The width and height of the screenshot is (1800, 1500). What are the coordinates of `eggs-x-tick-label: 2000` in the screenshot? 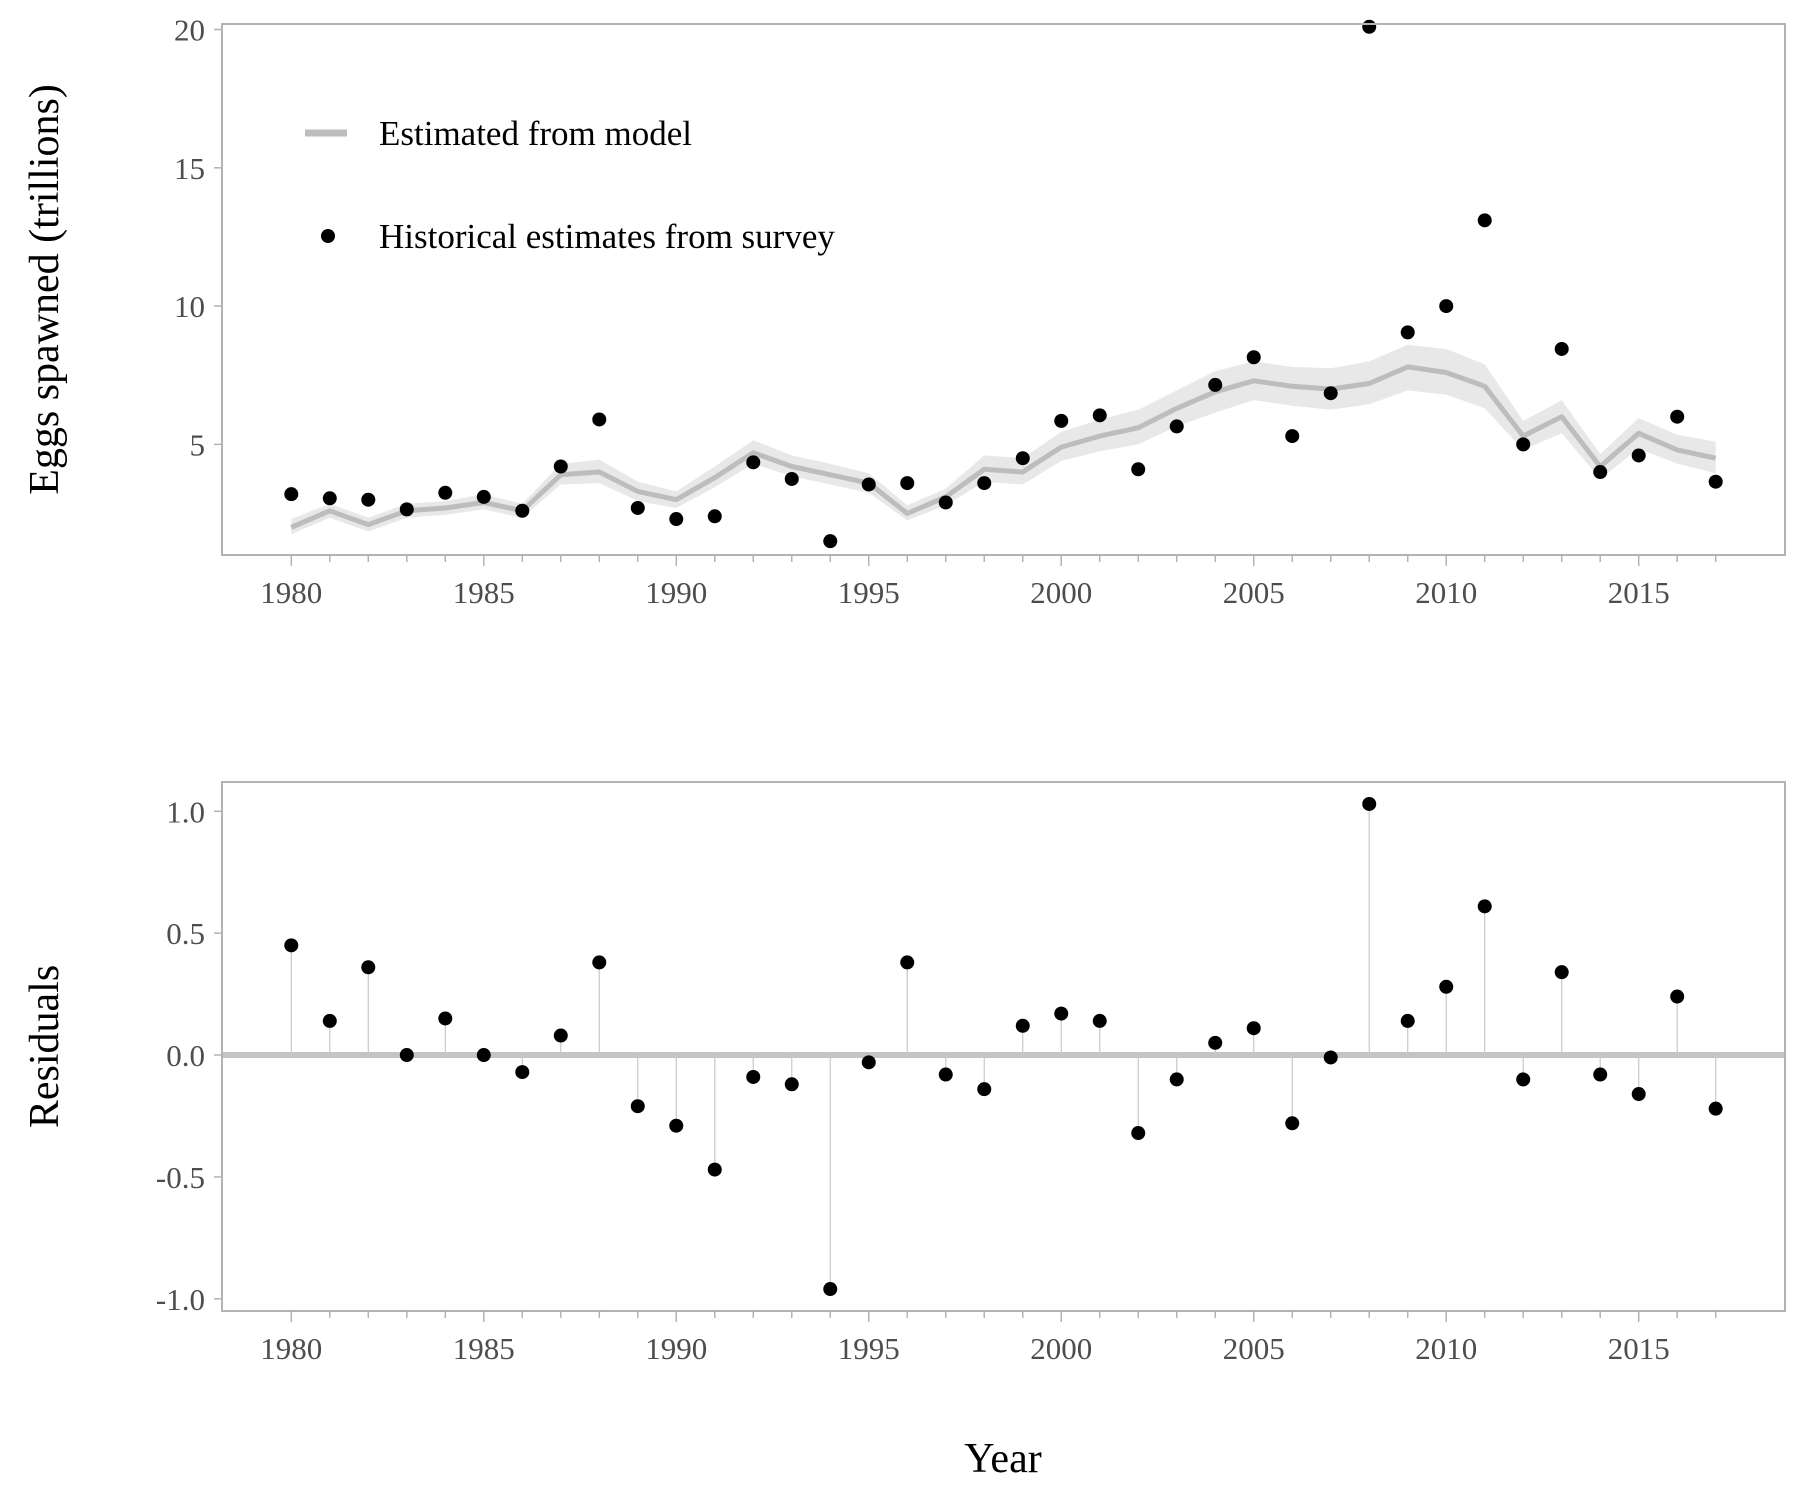 It's located at (1061, 592).